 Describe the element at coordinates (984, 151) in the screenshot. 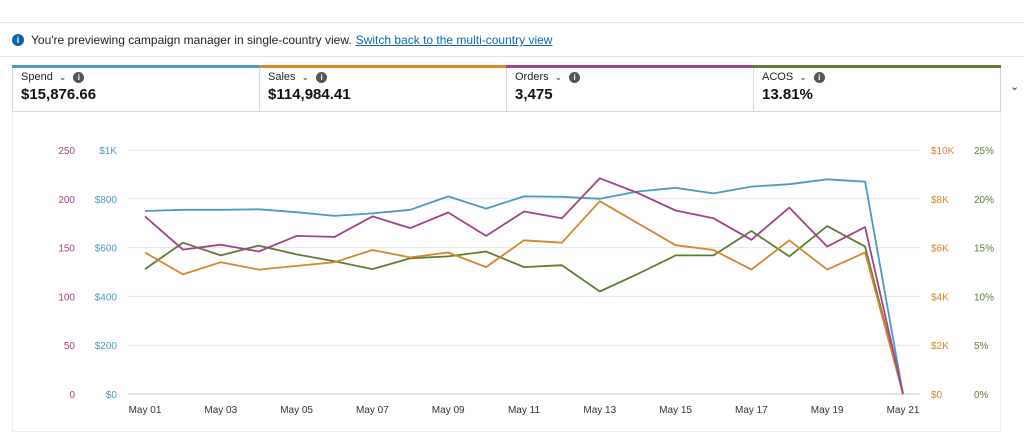

I see `y-tick-label: 25%` at that location.